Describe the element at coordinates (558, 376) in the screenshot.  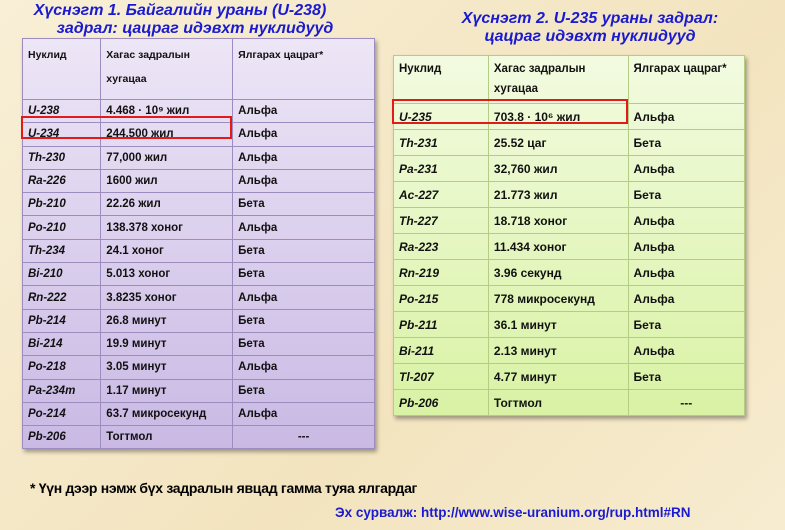
I see `half-life-cell: 4.77 минут` at that location.